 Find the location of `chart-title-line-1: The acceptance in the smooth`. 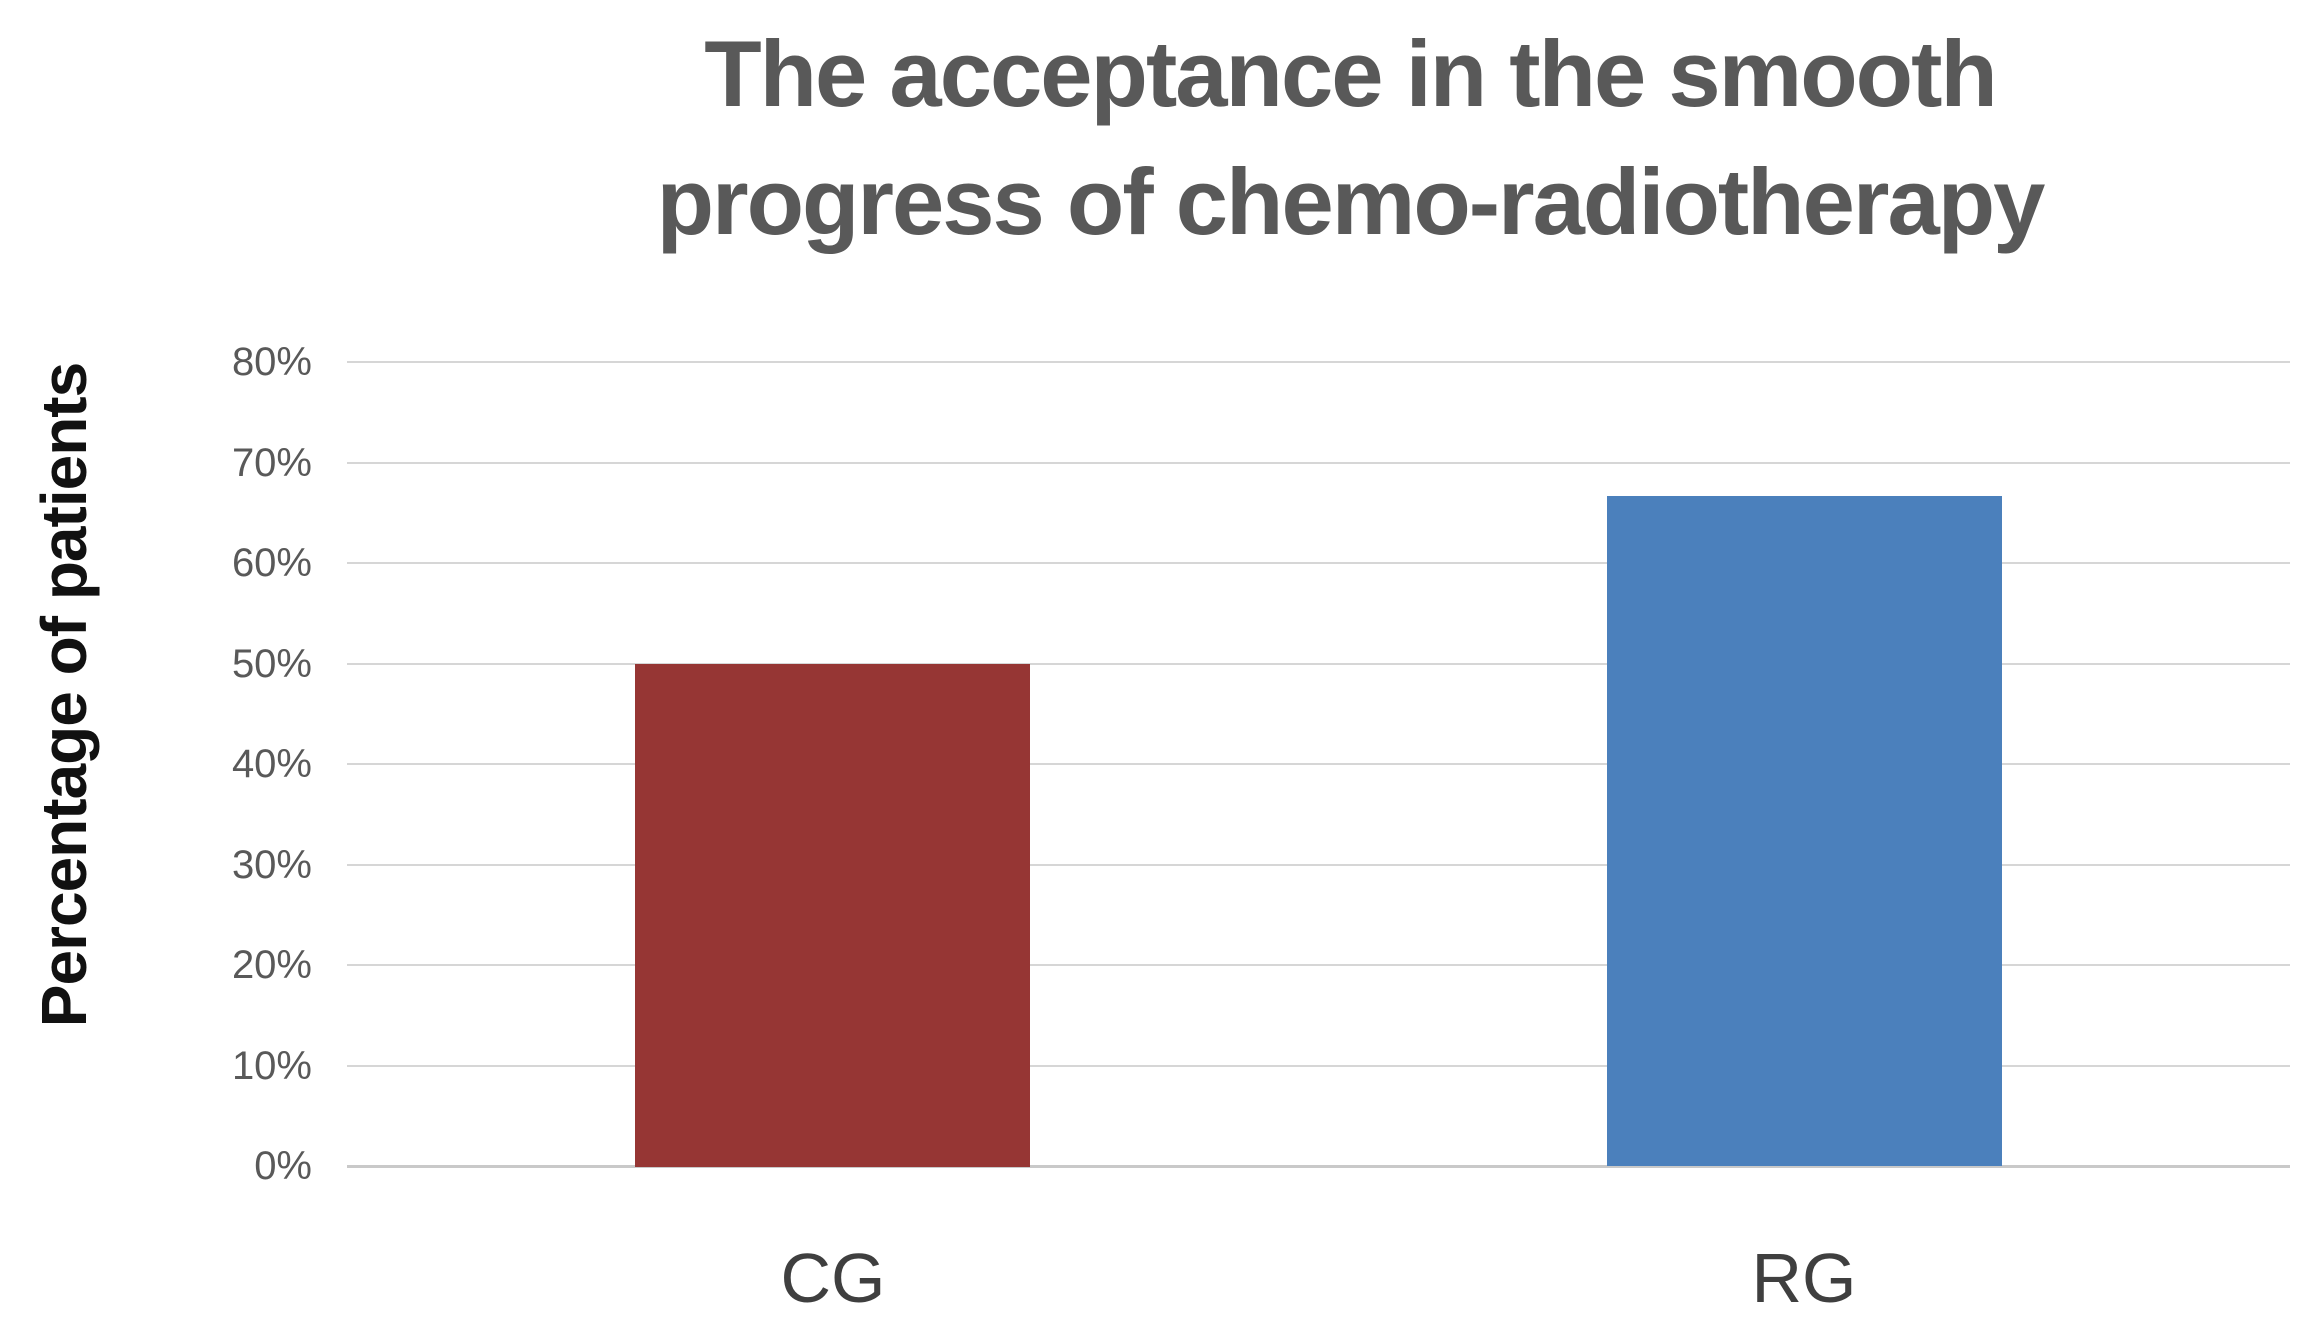

chart-title-line-1: The acceptance in the smooth is located at coordinates (1351, 73).